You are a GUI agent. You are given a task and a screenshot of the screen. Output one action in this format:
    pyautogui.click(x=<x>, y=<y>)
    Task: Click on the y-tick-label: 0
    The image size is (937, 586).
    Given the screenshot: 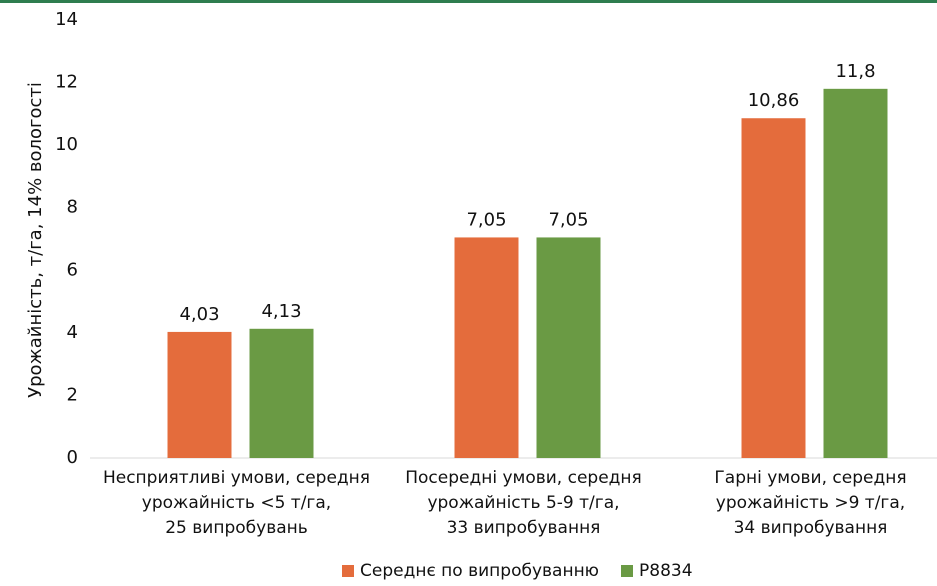 What is the action you would take?
    pyautogui.click(x=72, y=457)
    